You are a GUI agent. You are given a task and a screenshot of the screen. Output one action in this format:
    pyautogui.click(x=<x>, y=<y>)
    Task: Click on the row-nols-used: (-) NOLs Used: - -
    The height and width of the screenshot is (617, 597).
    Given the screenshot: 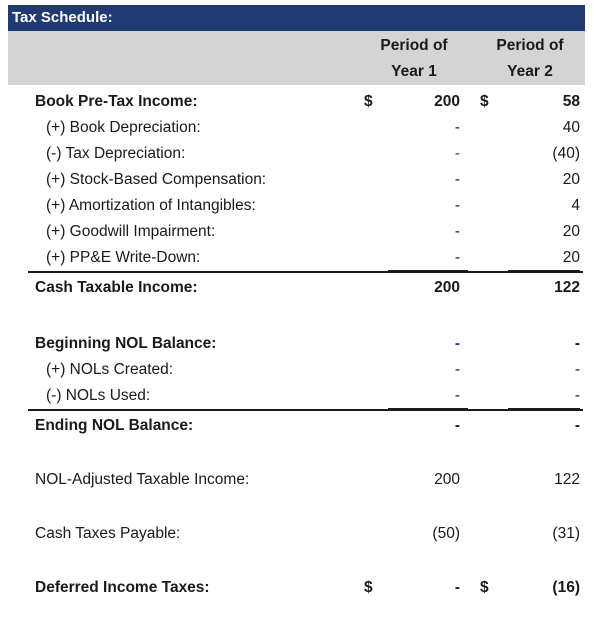 What is the action you would take?
    pyautogui.click(x=313, y=395)
    